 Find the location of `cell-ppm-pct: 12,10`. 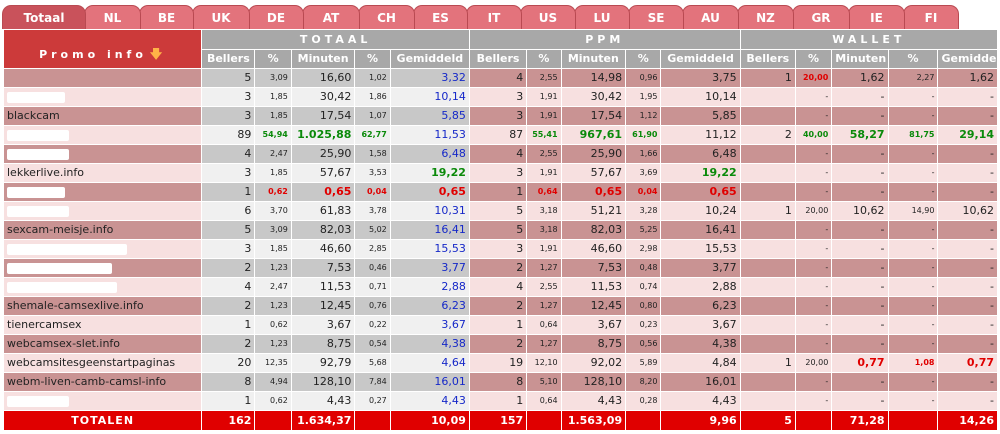

cell-ppm-pct: 12,10 is located at coordinates (544, 363).